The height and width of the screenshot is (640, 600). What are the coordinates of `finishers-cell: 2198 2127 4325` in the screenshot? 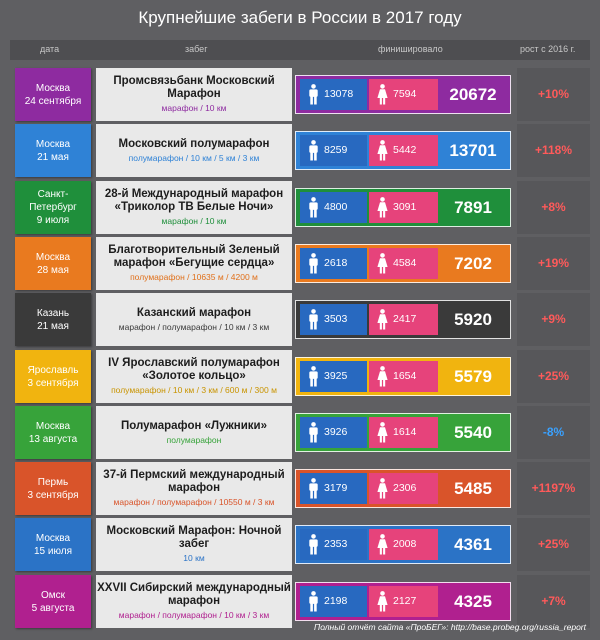 It's located at (403, 601).